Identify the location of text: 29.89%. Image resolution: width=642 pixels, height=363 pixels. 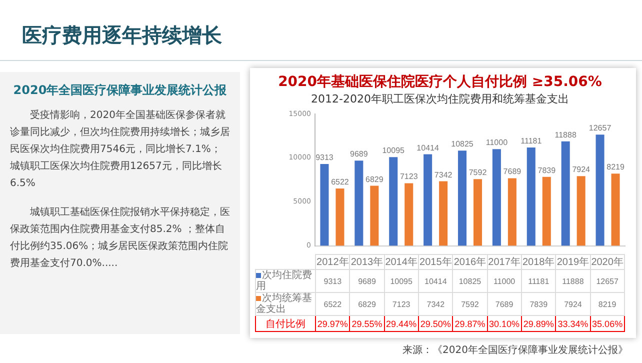
(538, 324).